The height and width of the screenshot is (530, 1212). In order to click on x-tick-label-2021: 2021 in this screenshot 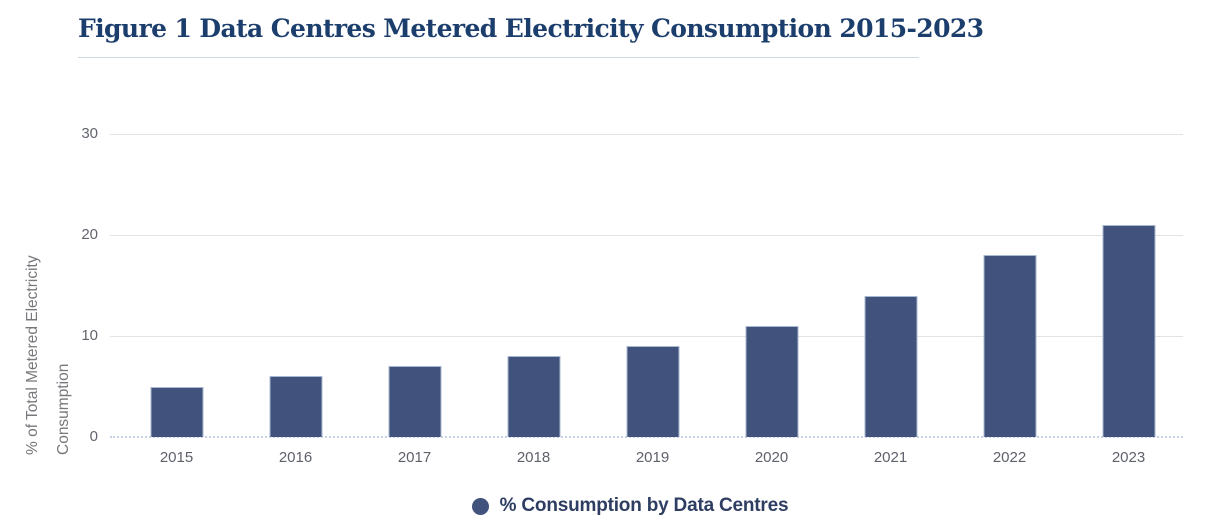, I will do `click(890, 457)`.